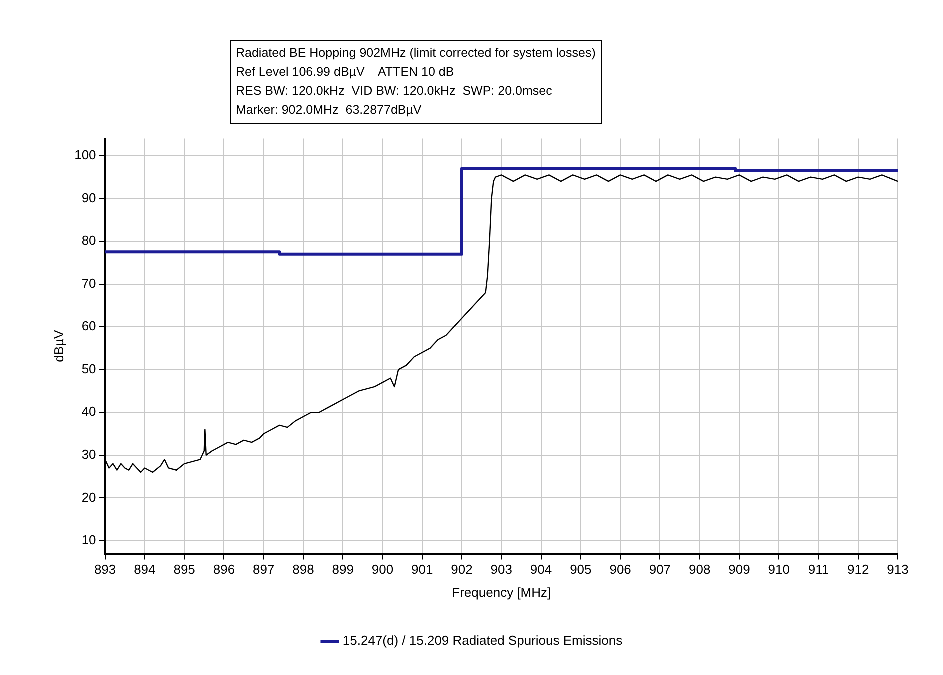  What do you see at coordinates (303, 570) in the screenshot?
I see `x-tick-label: 898` at bounding box center [303, 570].